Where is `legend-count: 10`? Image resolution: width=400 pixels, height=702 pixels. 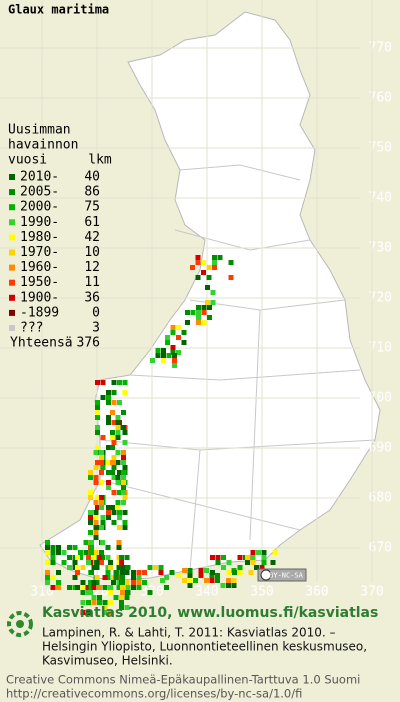
legend-count: 10 is located at coordinates (92, 252).